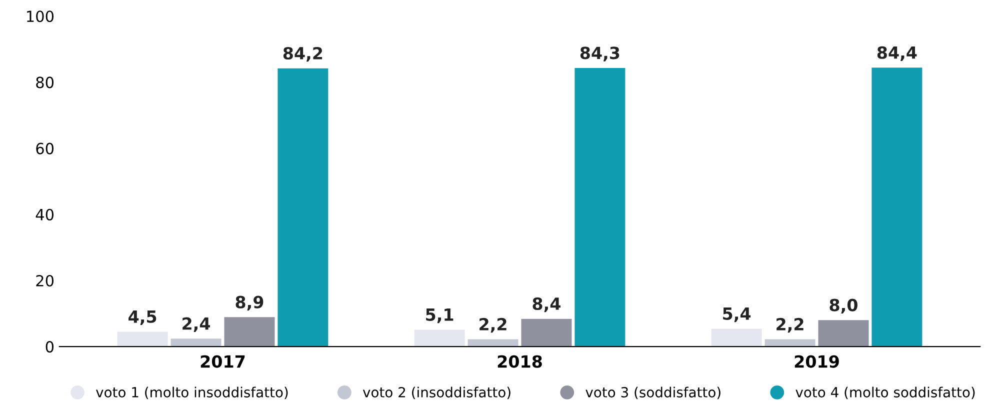  I want to click on x-tick-label: 2017, so click(222, 361).